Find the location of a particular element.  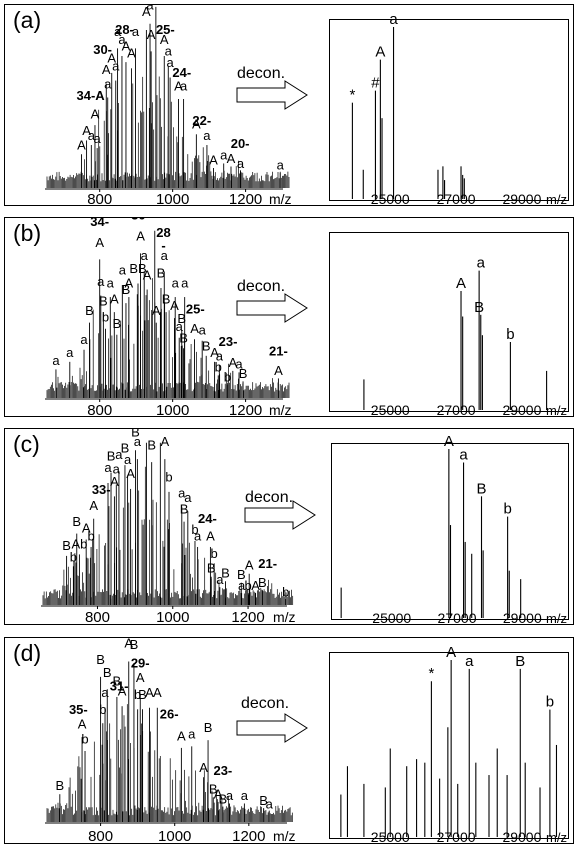

charge-state-label: 33- is located at coordinates (101, 489).